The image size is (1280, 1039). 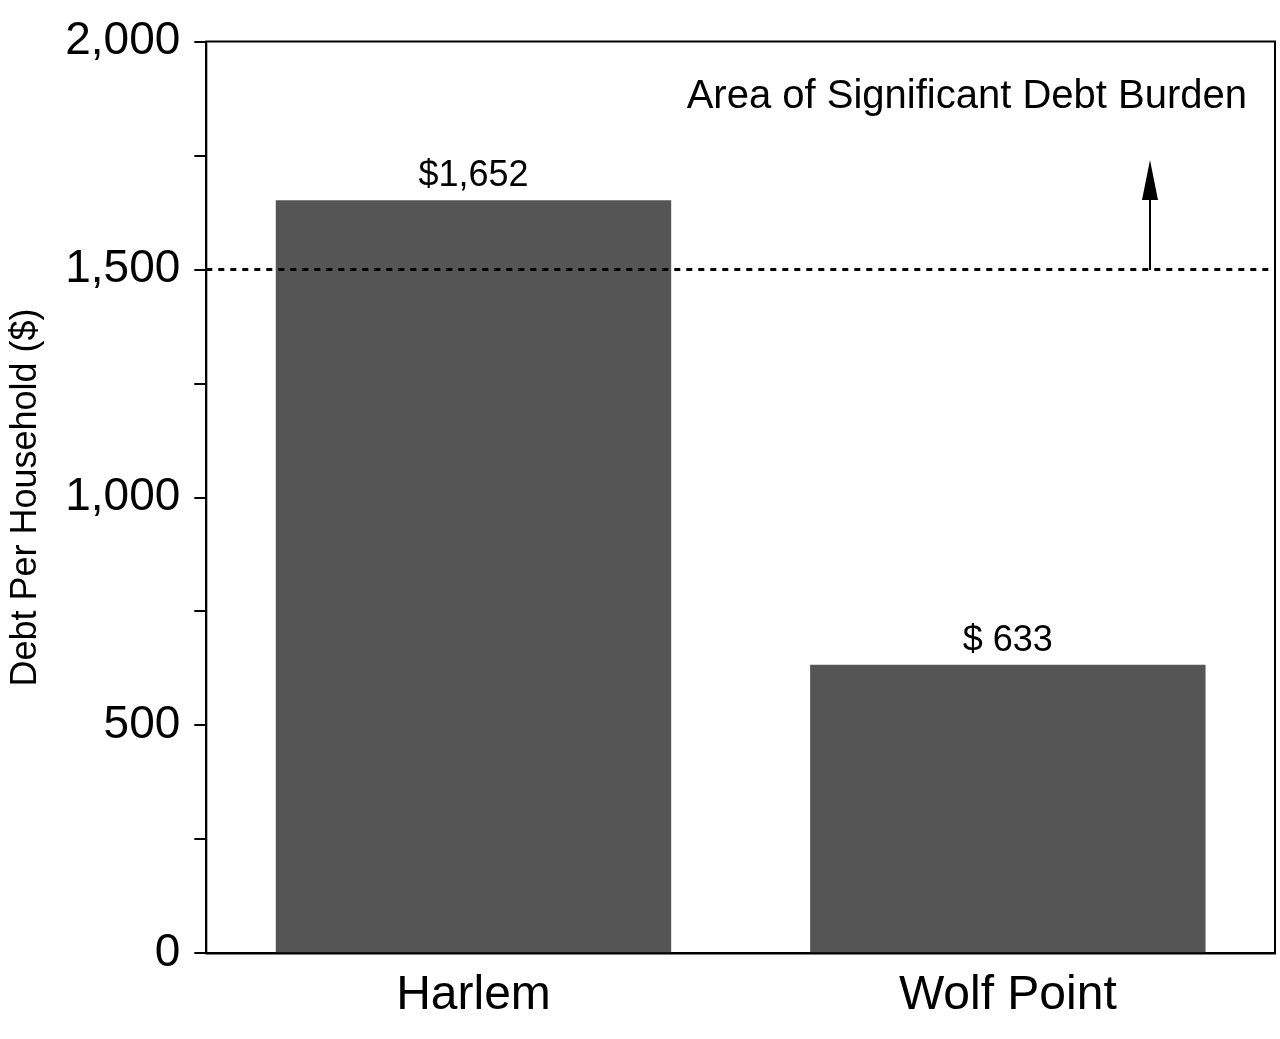 I want to click on y-tick-label: 0, so click(x=167, y=950).